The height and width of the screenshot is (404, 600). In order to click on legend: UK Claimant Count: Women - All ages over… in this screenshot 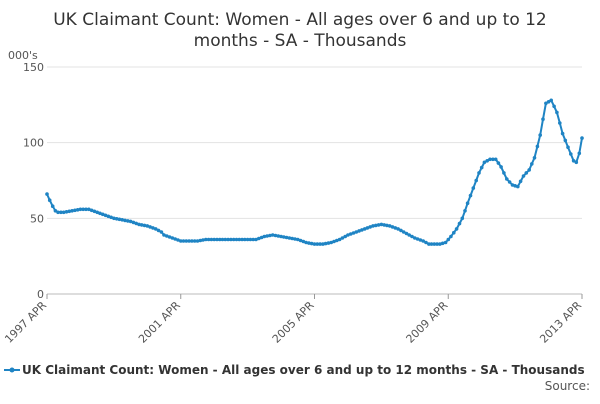, I will do `click(294, 370)`.